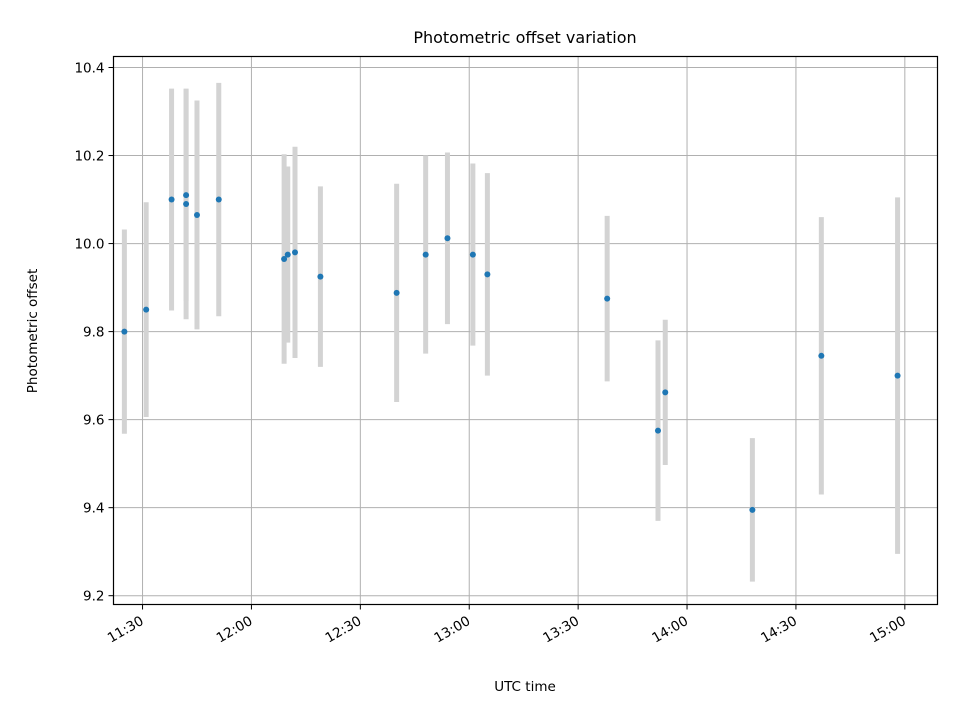  What do you see at coordinates (93, 509) in the screenshot?
I see `y-tick-label: 9.4` at bounding box center [93, 509].